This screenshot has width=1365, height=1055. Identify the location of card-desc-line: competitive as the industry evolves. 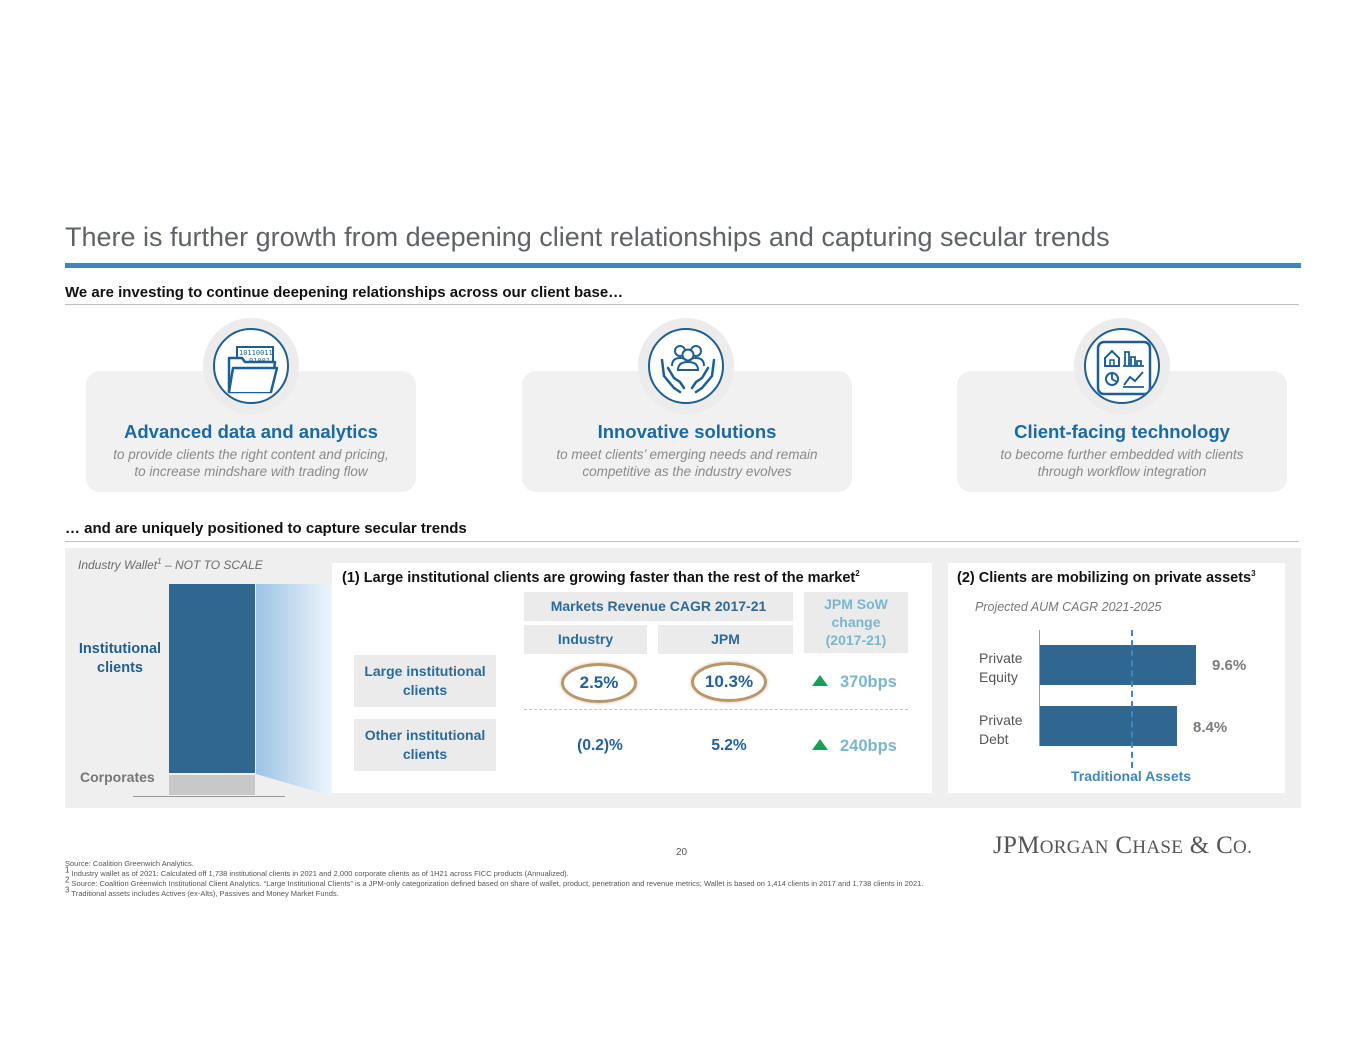
(687, 471).